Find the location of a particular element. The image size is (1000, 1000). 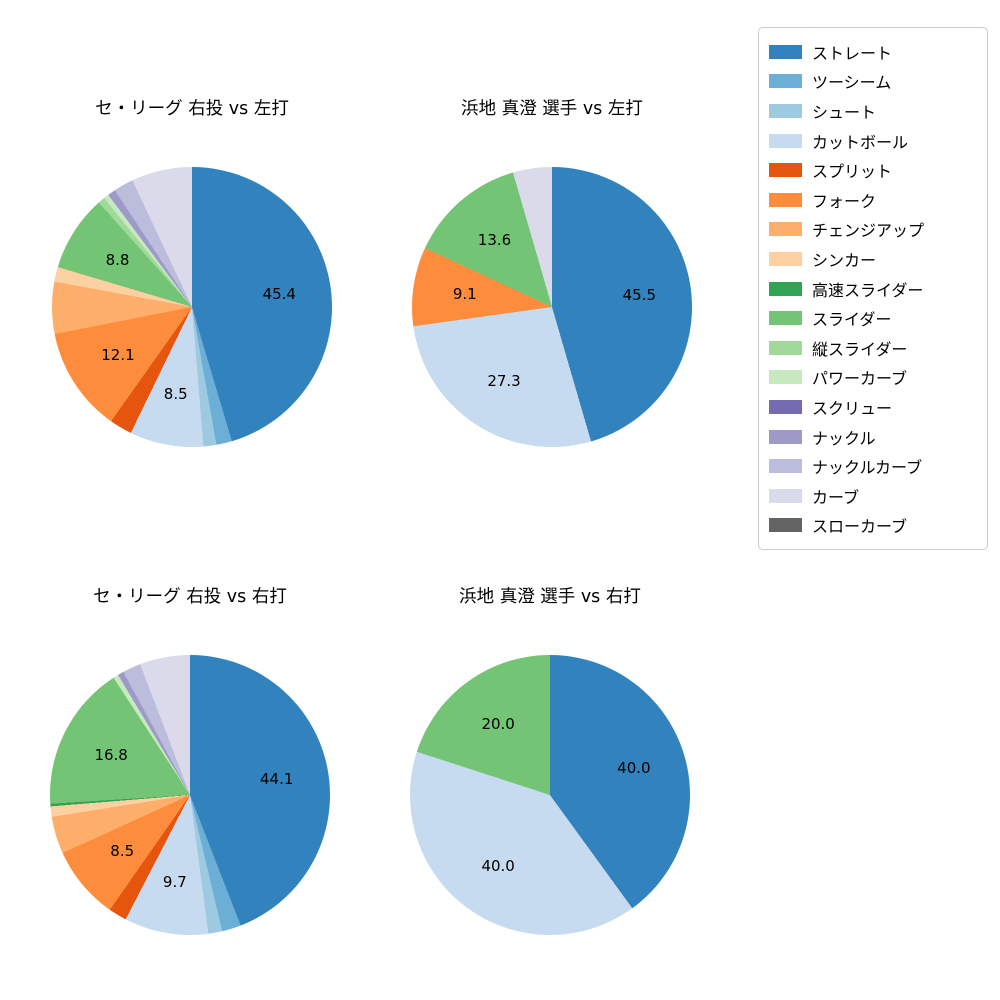

pie-slice-label: 12.1 is located at coordinates (118, 354).